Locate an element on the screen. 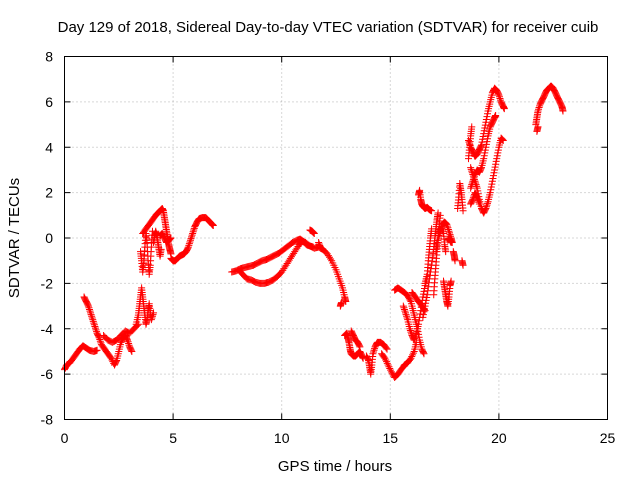 This screenshot has width=640, height=480. x-tick-label: 25 is located at coordinates (608, 438).